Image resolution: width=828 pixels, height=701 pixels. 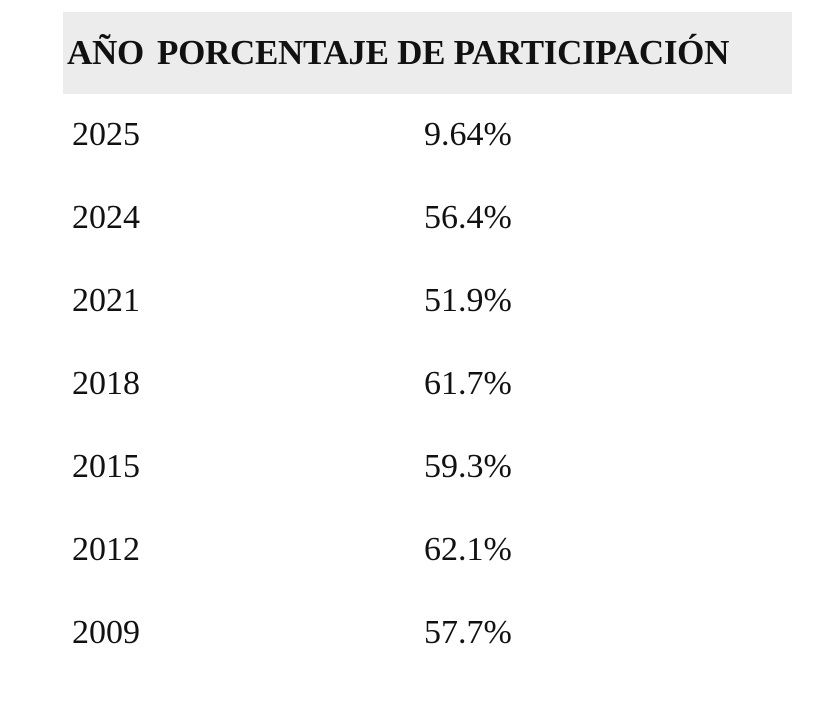 What do you see at coordinates (106, 549) in the screenshot?
I see `year-cell: 2012` at bounding box center [106, 549].